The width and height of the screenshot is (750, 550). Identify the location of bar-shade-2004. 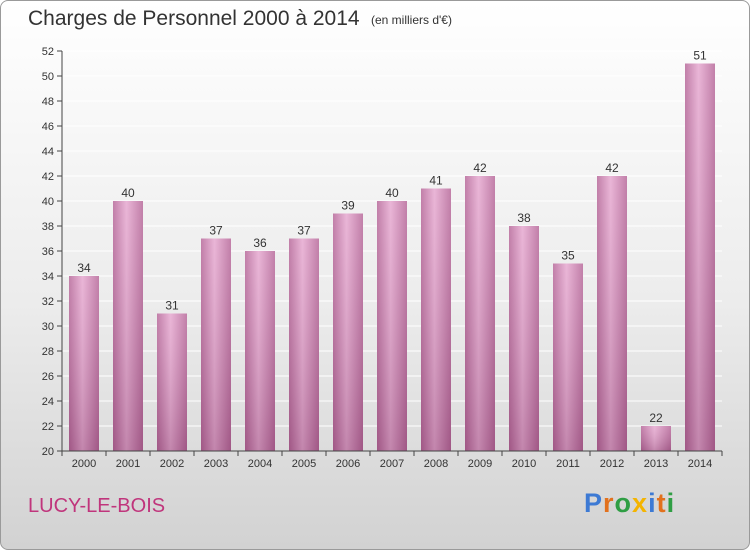
(260, 351).